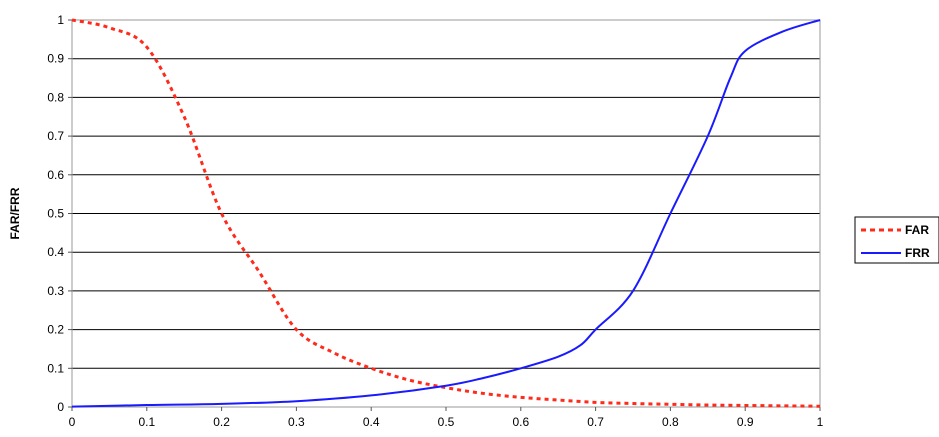 The width and height of the screenshot is (939, 437). I want to click on y-tick-label-4: 0.4, so click(55, 252).